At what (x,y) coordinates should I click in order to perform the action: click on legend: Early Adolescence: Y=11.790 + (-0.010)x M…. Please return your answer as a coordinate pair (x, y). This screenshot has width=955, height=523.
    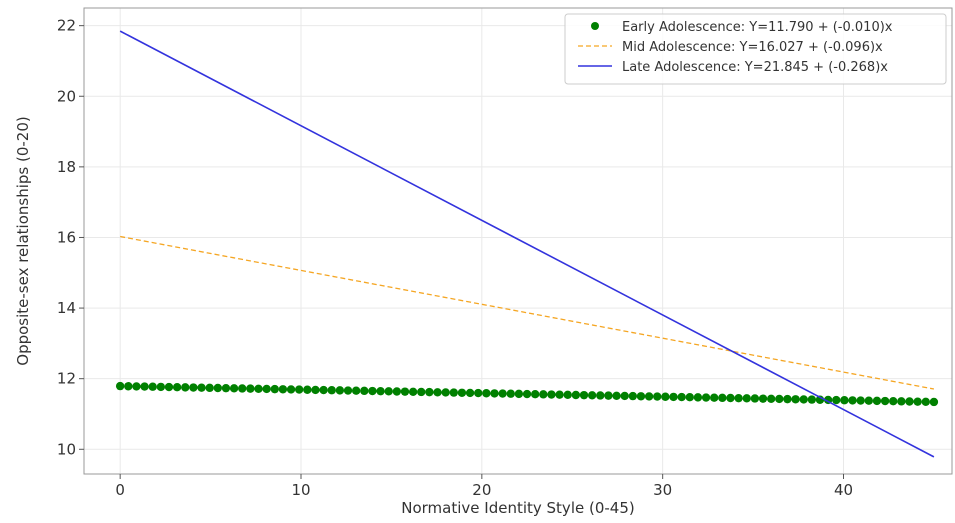
    Looking at the image, I should click on (755, 49).